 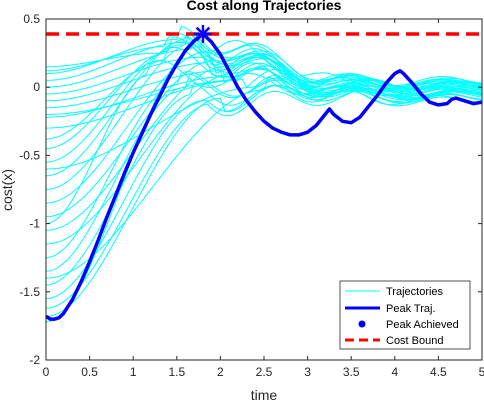 I want to click on y-tick-label: -1.5, so click(x=29, y=292).